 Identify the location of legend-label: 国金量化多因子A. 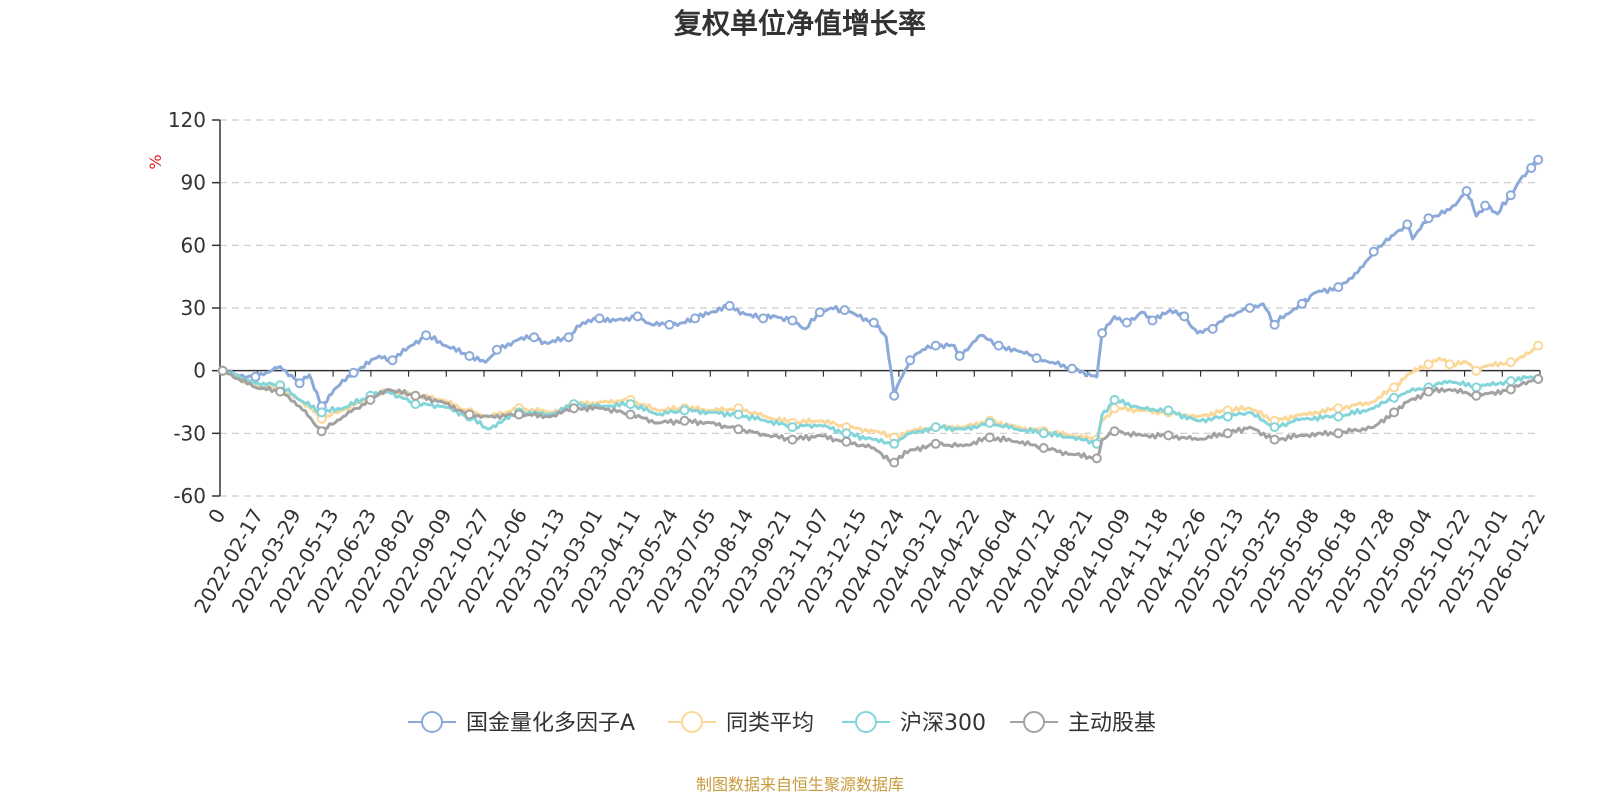
(550, 723).